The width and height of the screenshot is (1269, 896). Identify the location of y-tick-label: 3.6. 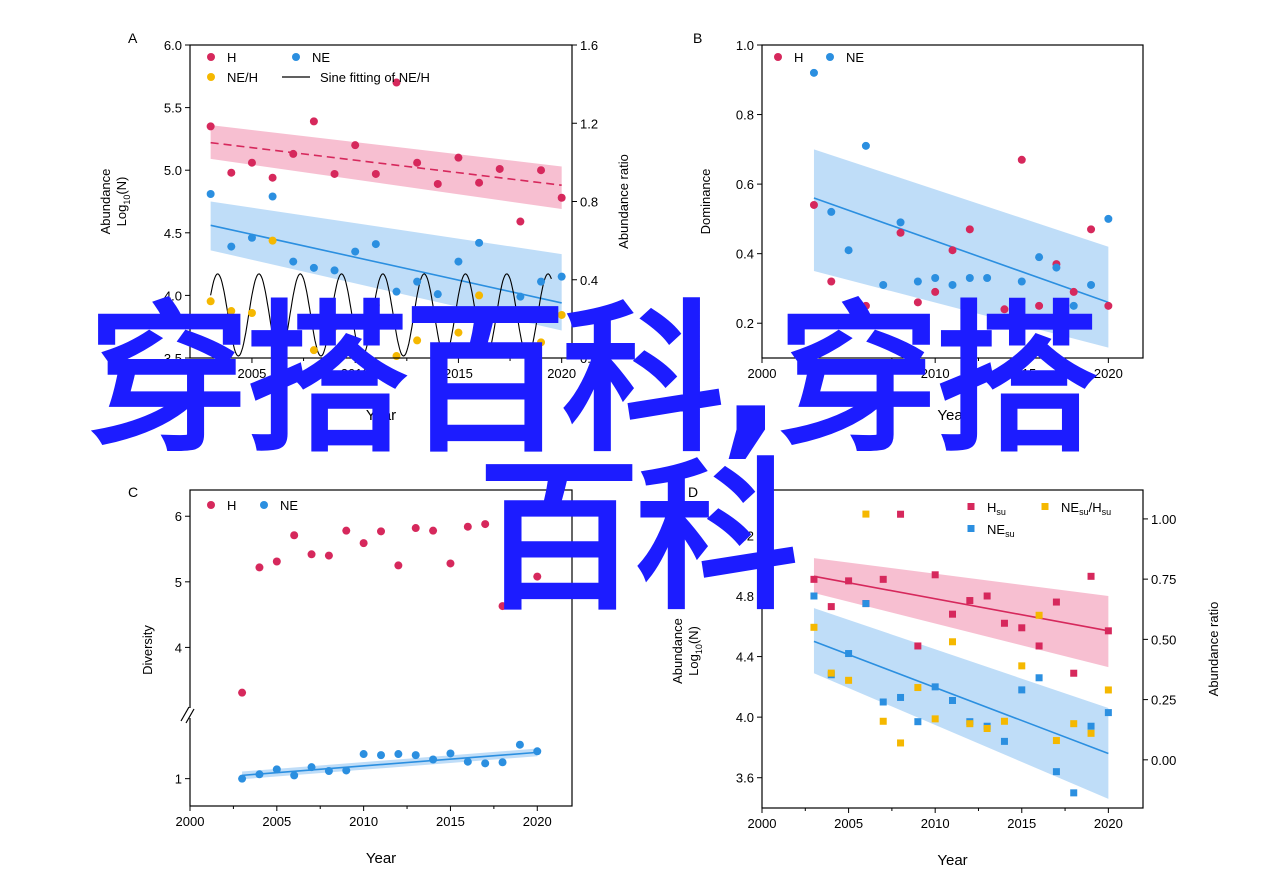
(745, 778).